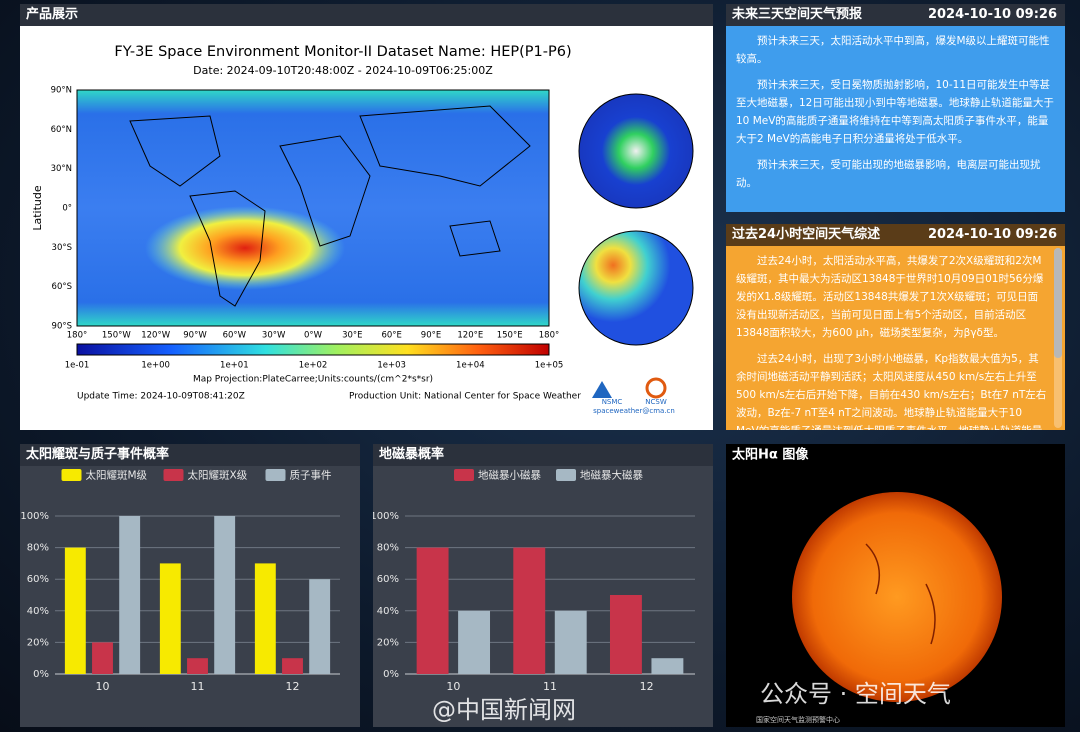 This screenshot has height=732, width=1080. Describe the element at coordinates (895, 235) in the screenshot. I see `panel-title: 过去24小时空间天气综述 2024-10-10 09:26` at that location.